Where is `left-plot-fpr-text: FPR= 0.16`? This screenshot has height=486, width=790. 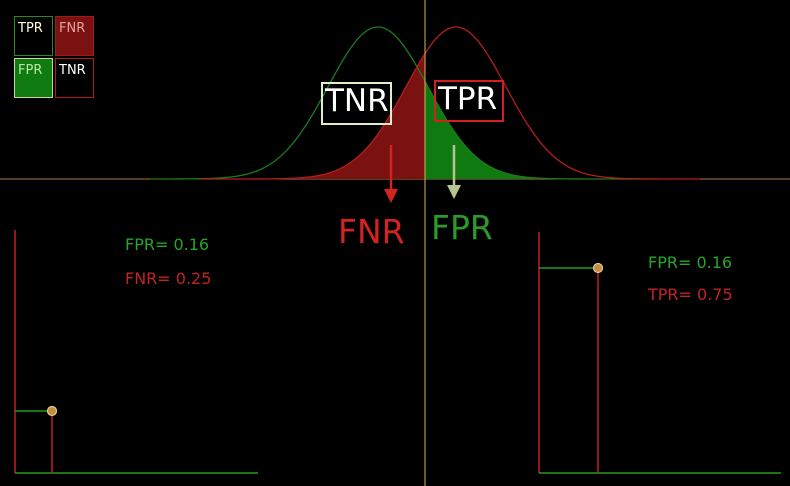
left-plot-fpr-text: FPR= 0.16 is located at coordinates (167, 244).